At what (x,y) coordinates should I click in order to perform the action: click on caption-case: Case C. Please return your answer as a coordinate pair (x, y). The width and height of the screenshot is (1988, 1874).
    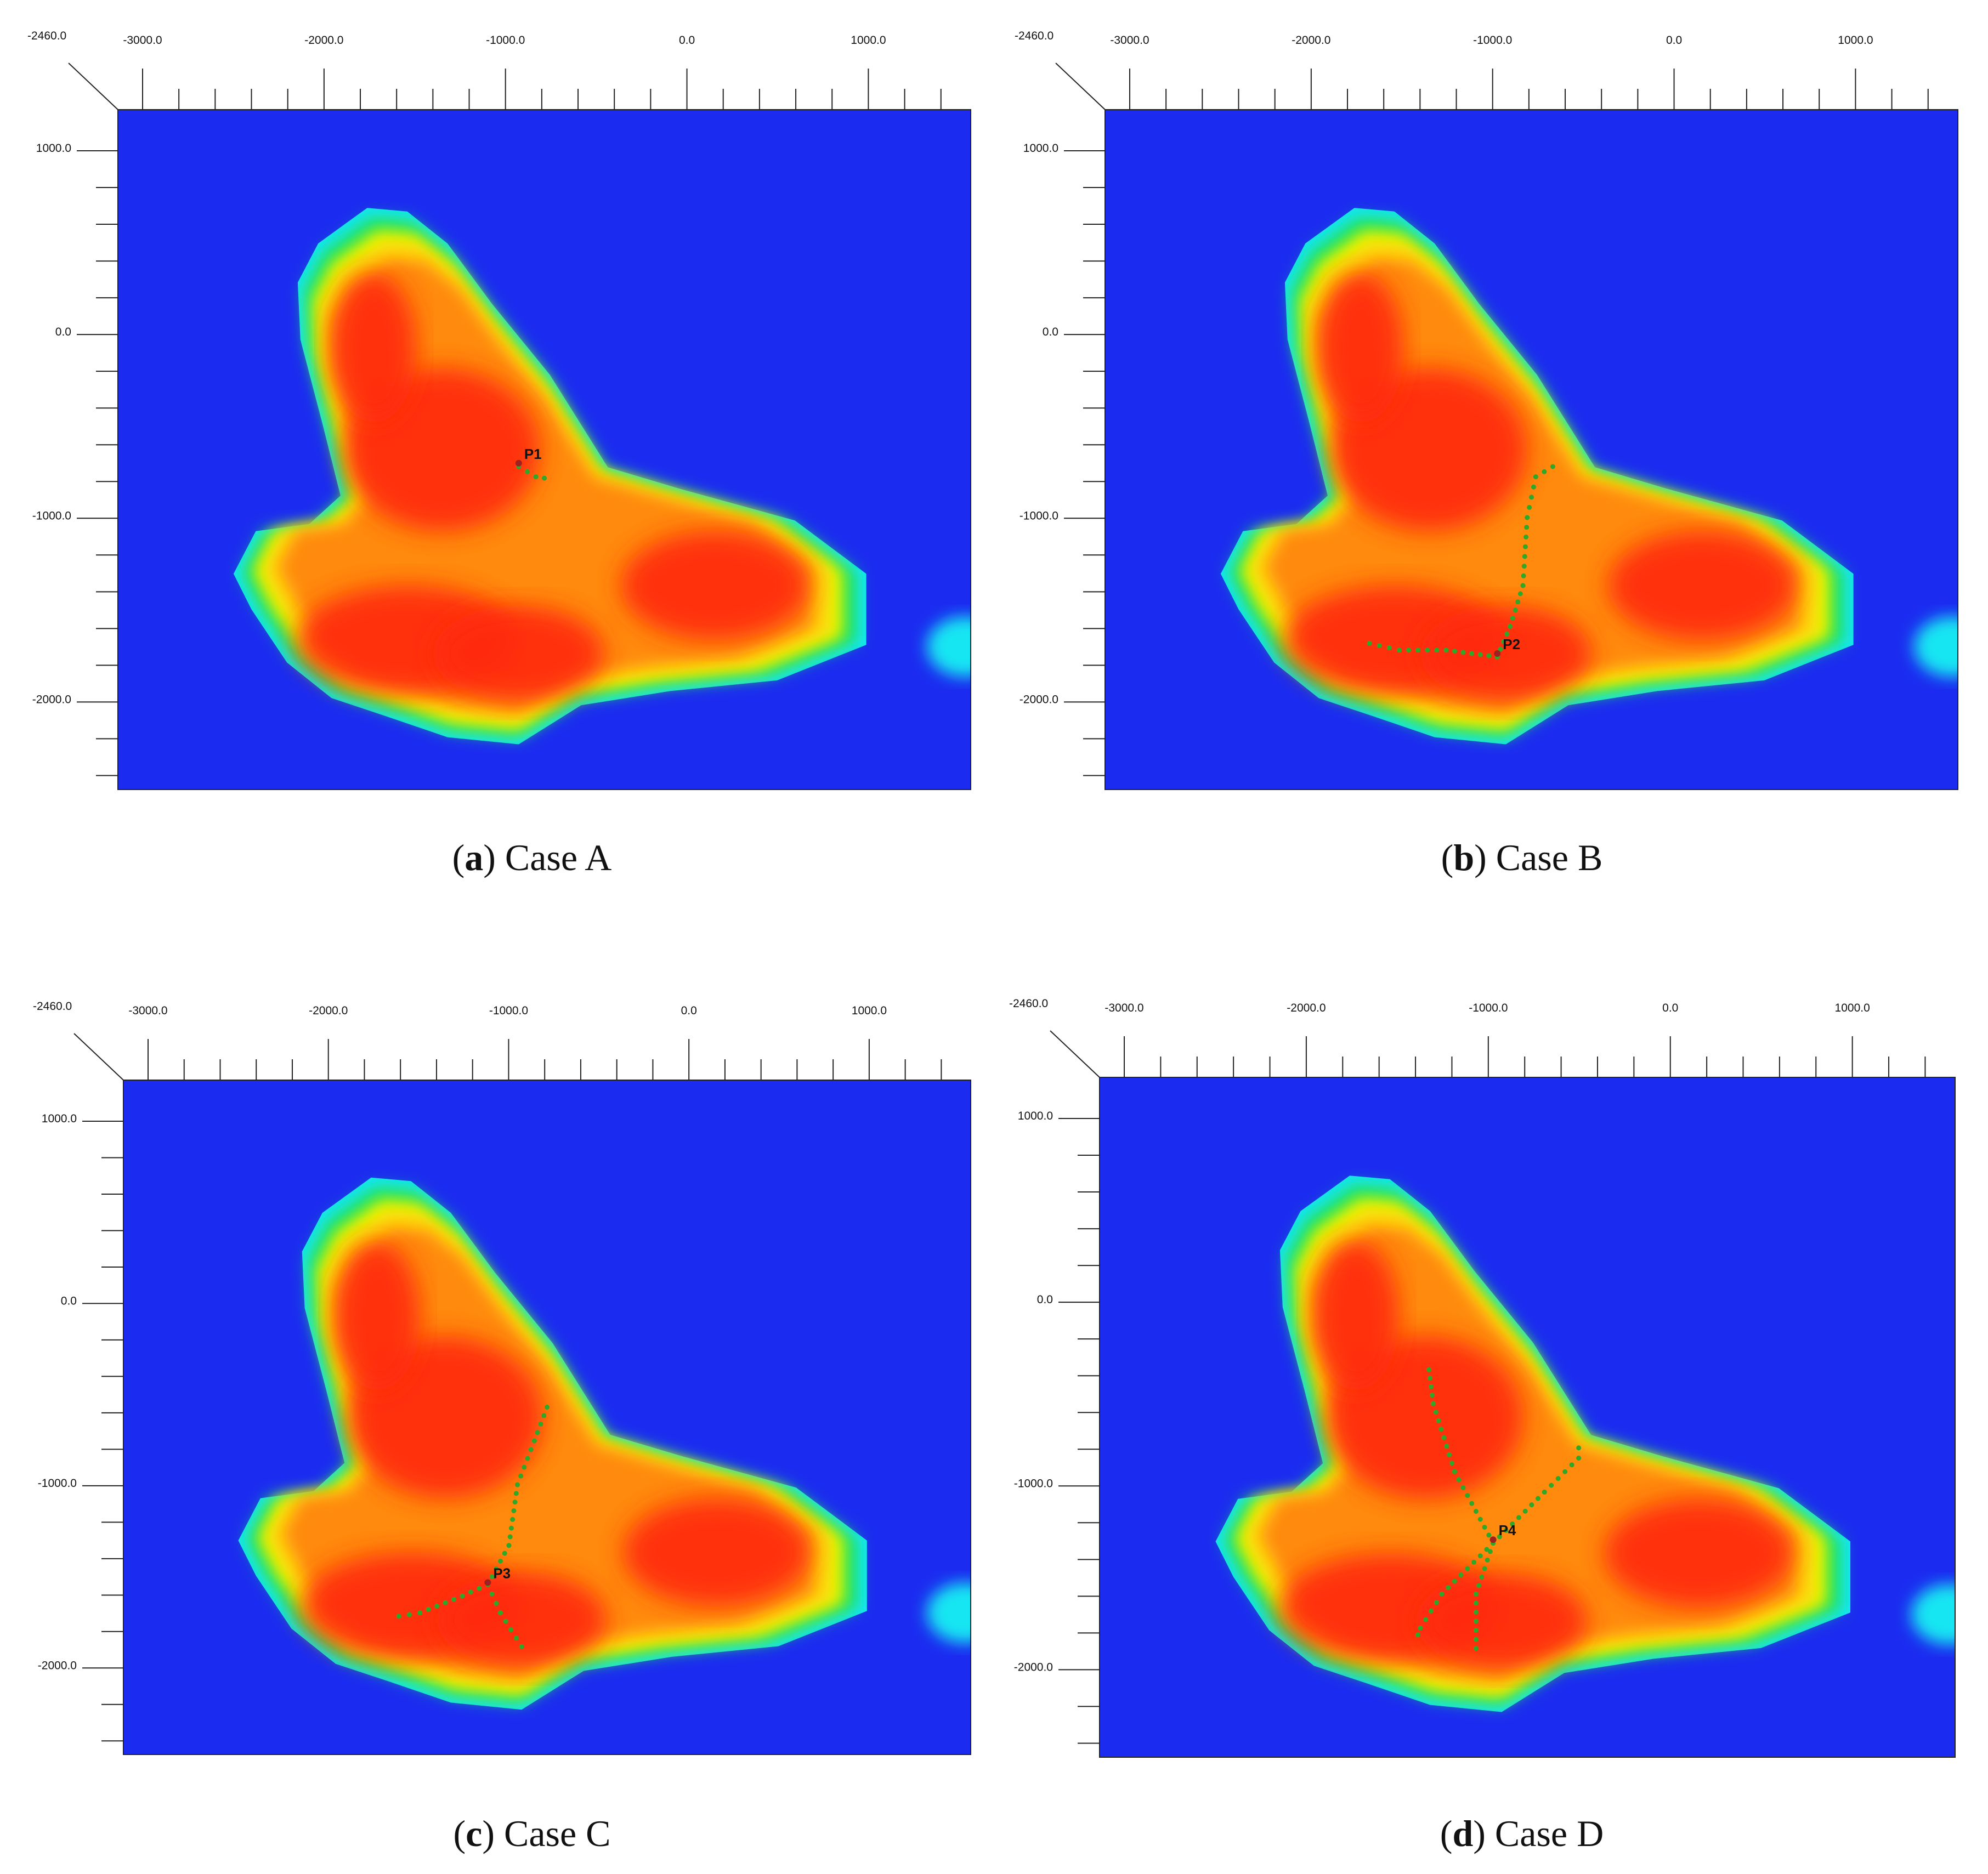
    Looking at the image, I should click on (557, 1834).